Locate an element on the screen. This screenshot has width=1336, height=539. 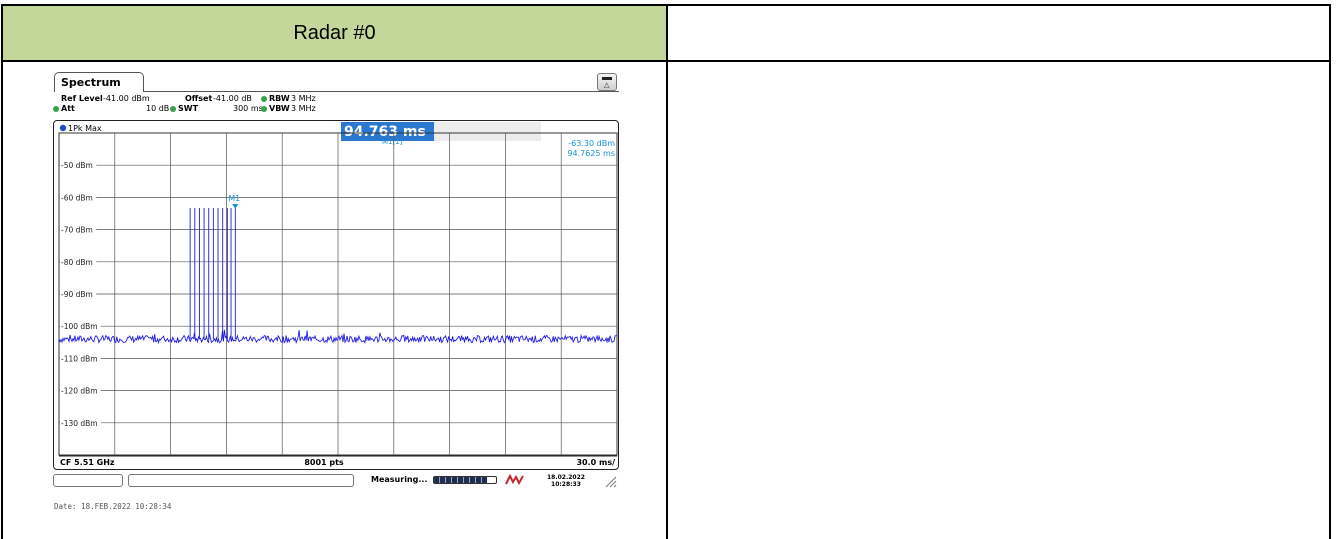
center-frequency-label: CF 5.51 GHz is located at coordinates (87, 462).